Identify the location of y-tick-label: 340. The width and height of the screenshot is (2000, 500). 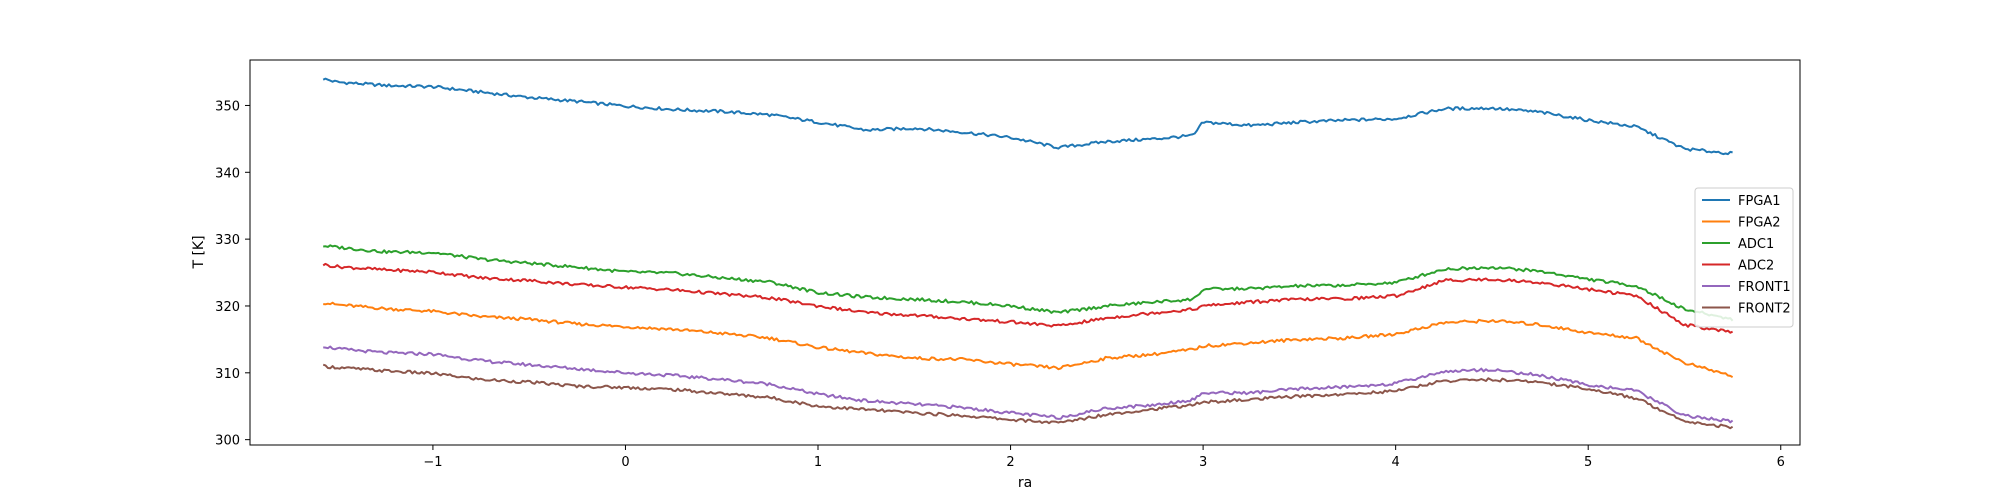
(227, 173).